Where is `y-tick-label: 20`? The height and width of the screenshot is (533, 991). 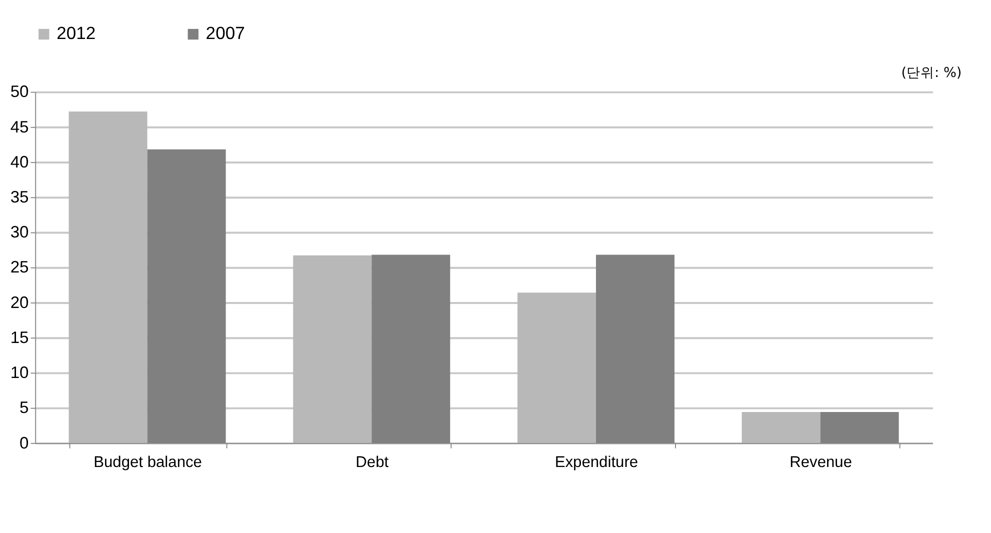
y-tick-label: 20 is located at coordinates (19, 302).